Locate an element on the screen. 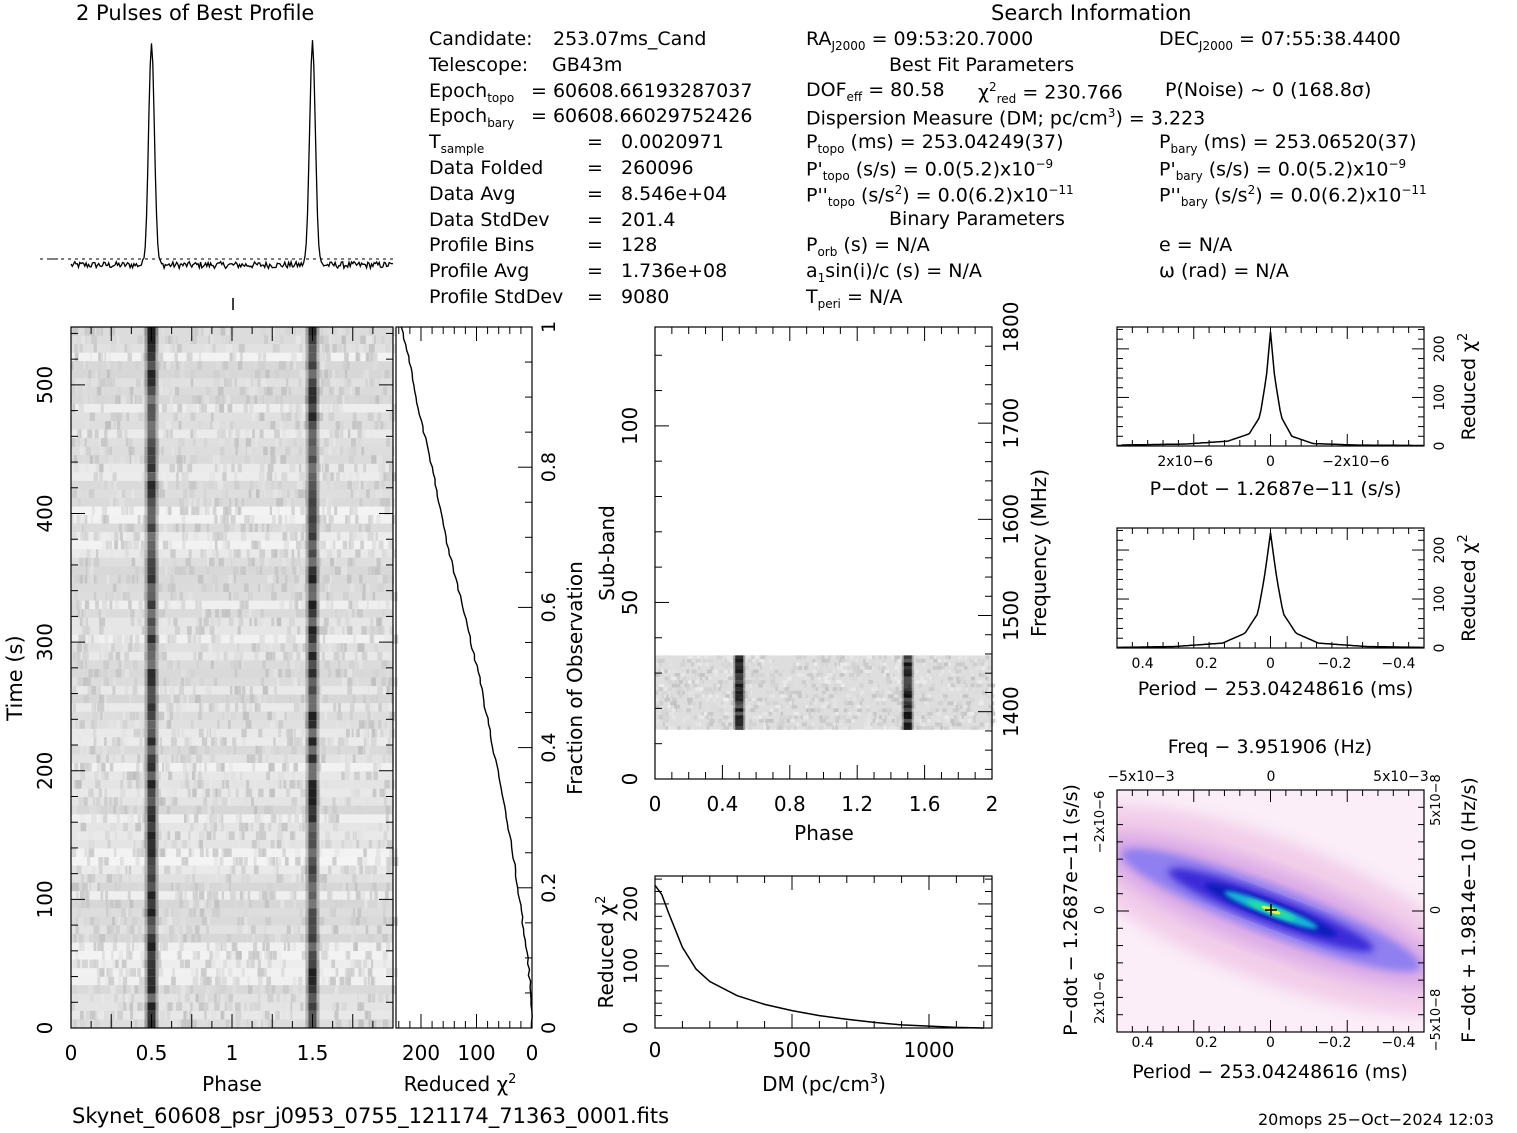  x-tick-label: 0 is located at coordinates (71, 1053).